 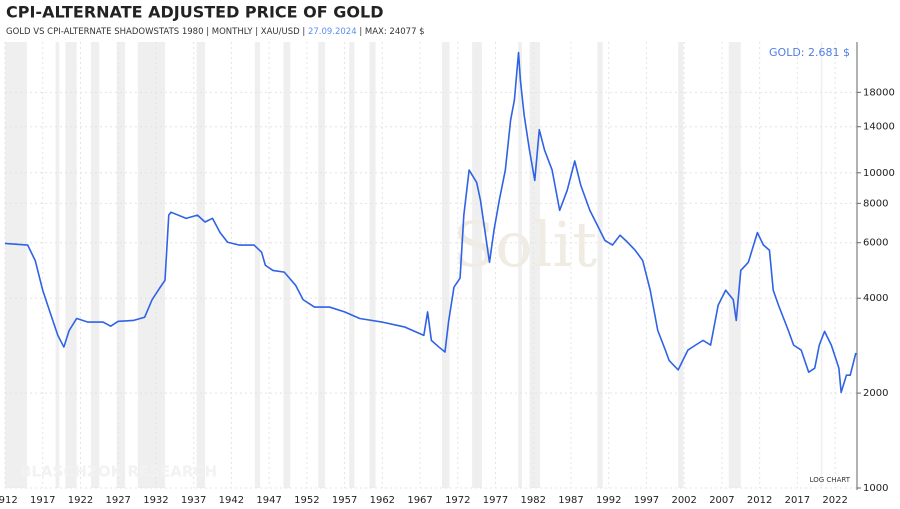 What do you see at coordinates (193, 500) in the screenshot?
I see `x-tick-label: 1937` at bounding box center [193, 500].